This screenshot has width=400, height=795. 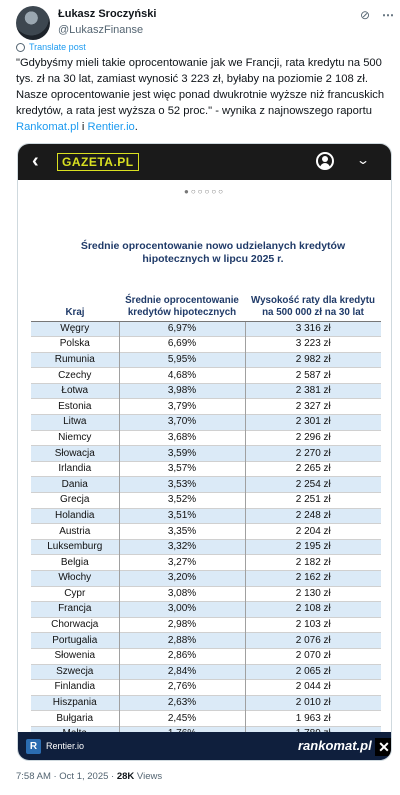 I want to click on close-icon: ✕, so click(x=383, y=747).